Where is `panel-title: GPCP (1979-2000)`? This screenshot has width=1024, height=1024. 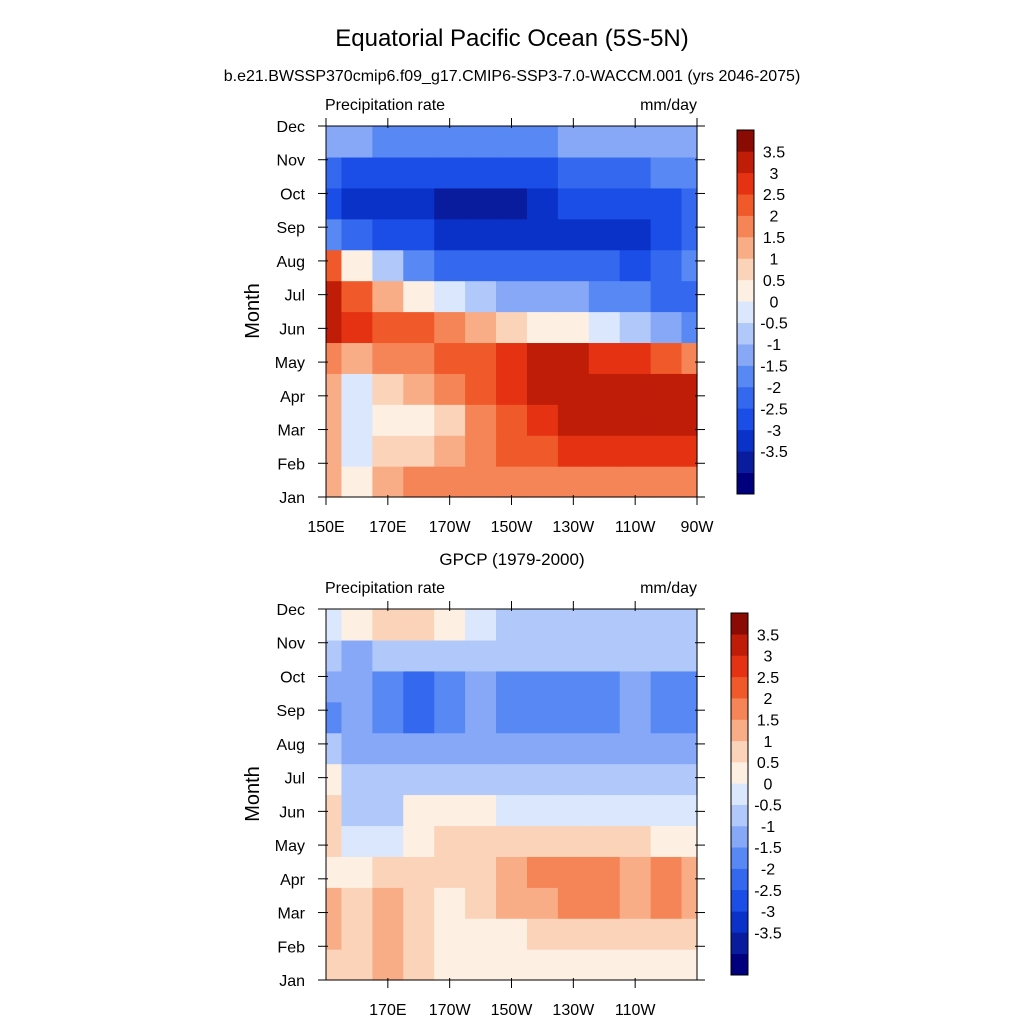 panel-title: GPCP (1979-2000) is located at coordinates (511, 559).